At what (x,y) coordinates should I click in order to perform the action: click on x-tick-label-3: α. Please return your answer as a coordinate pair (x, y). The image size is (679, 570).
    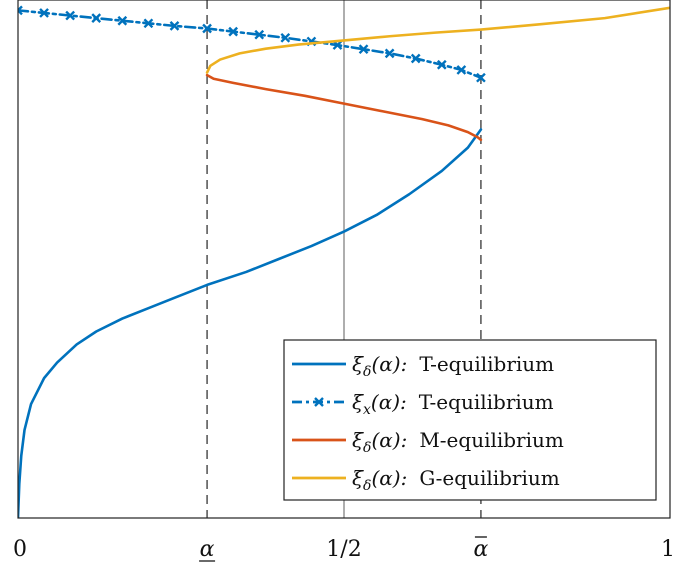
    Looking at the image, I should click on (480, 549).